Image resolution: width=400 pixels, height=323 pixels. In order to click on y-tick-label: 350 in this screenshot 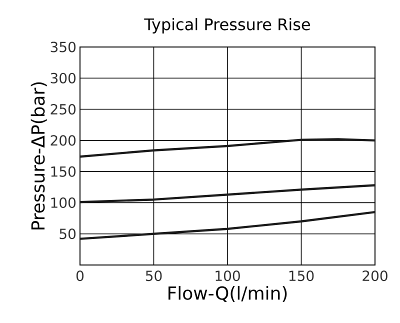, I will do `click(63, 47)`.